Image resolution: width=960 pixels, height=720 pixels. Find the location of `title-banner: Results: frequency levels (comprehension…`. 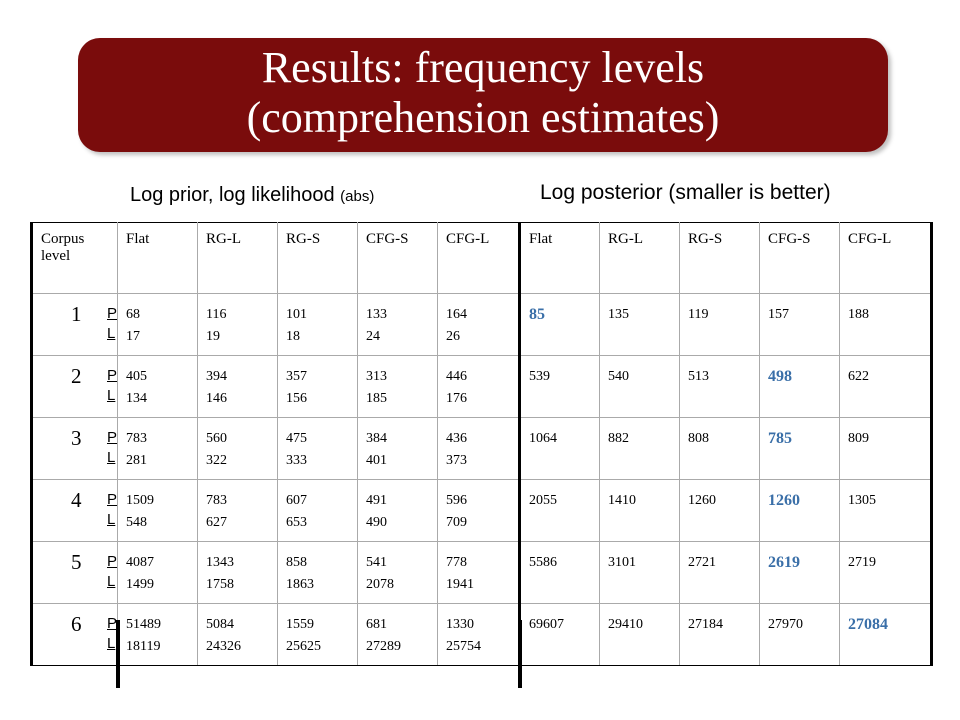

title-banner: Results: frequency levels (comprehension… is located at coordinates (483, 95).